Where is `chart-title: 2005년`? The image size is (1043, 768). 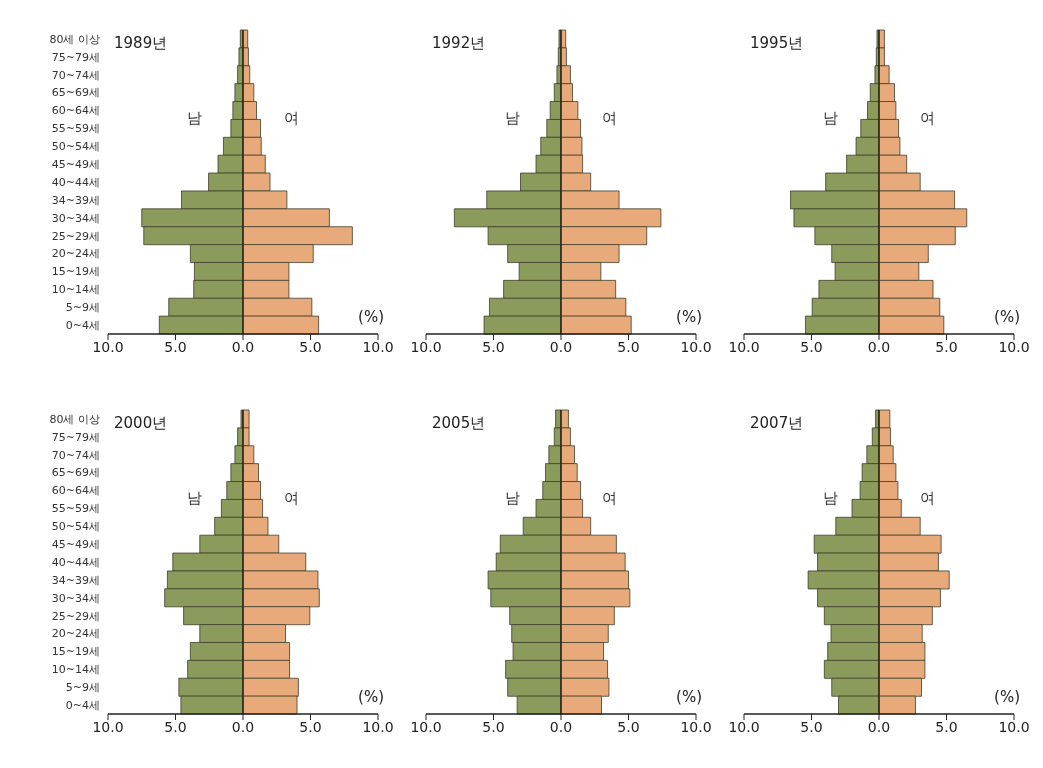 chart-title: 2005년 is located at coordinates (459, 423).